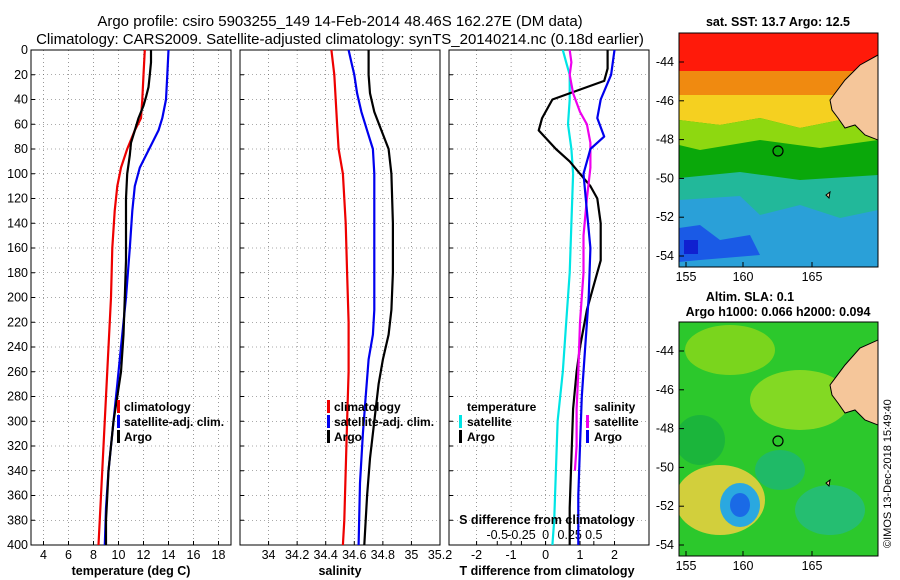 This screenshot has width=900, height=580. I want to click on x-tick-label: 6, so click(68, 555).